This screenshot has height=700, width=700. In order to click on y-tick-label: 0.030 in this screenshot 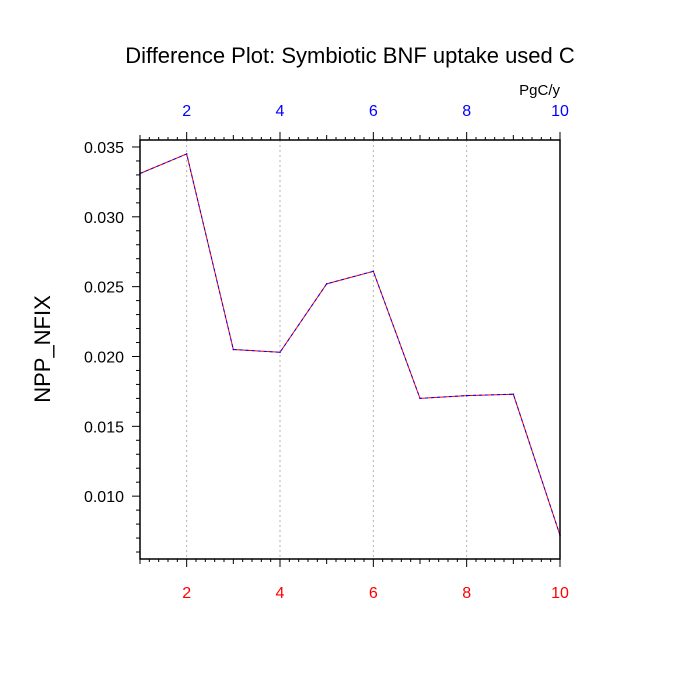, I will do `click(104, 218)`.